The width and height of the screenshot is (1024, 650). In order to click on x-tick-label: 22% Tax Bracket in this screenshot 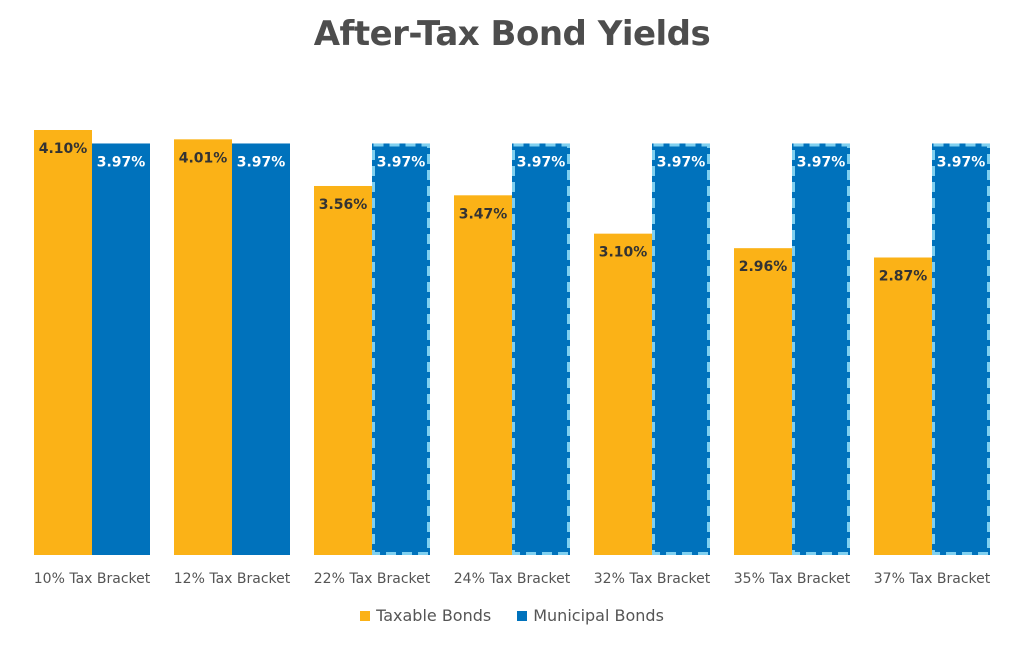, I will do `click(372, 579)`.